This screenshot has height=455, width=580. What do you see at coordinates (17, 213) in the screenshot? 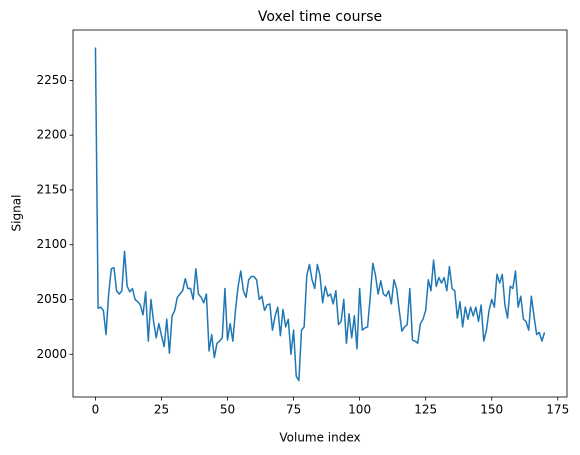
I see `y-axis-label: Signal` at bounding box center [17, 213].